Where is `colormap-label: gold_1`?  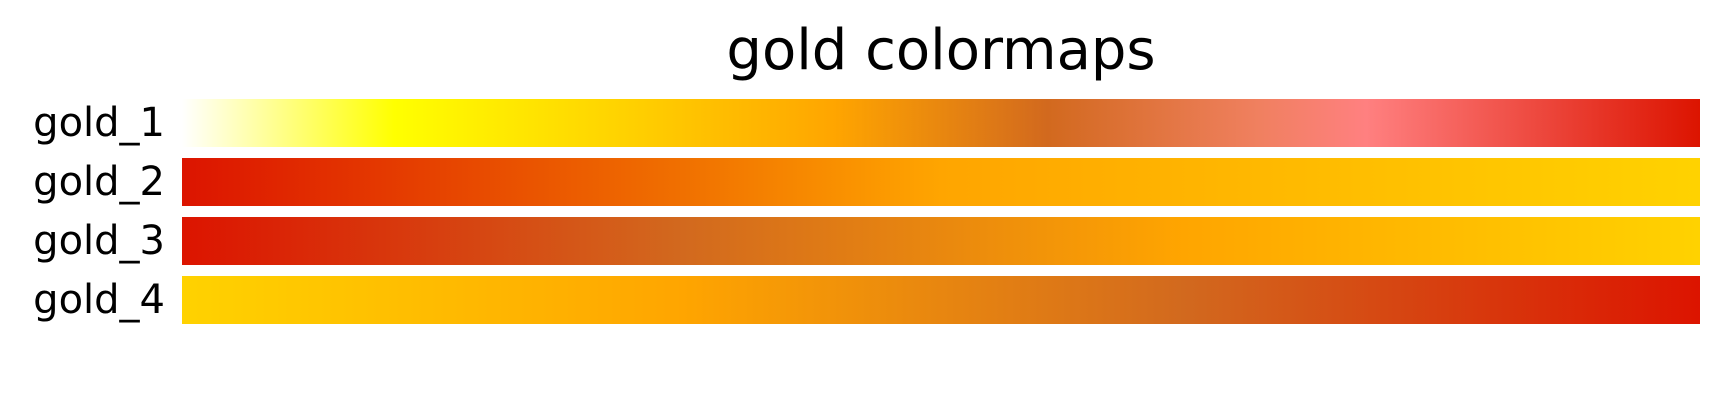
colormap-label: gold_1 is located at coordinates (99, 123).